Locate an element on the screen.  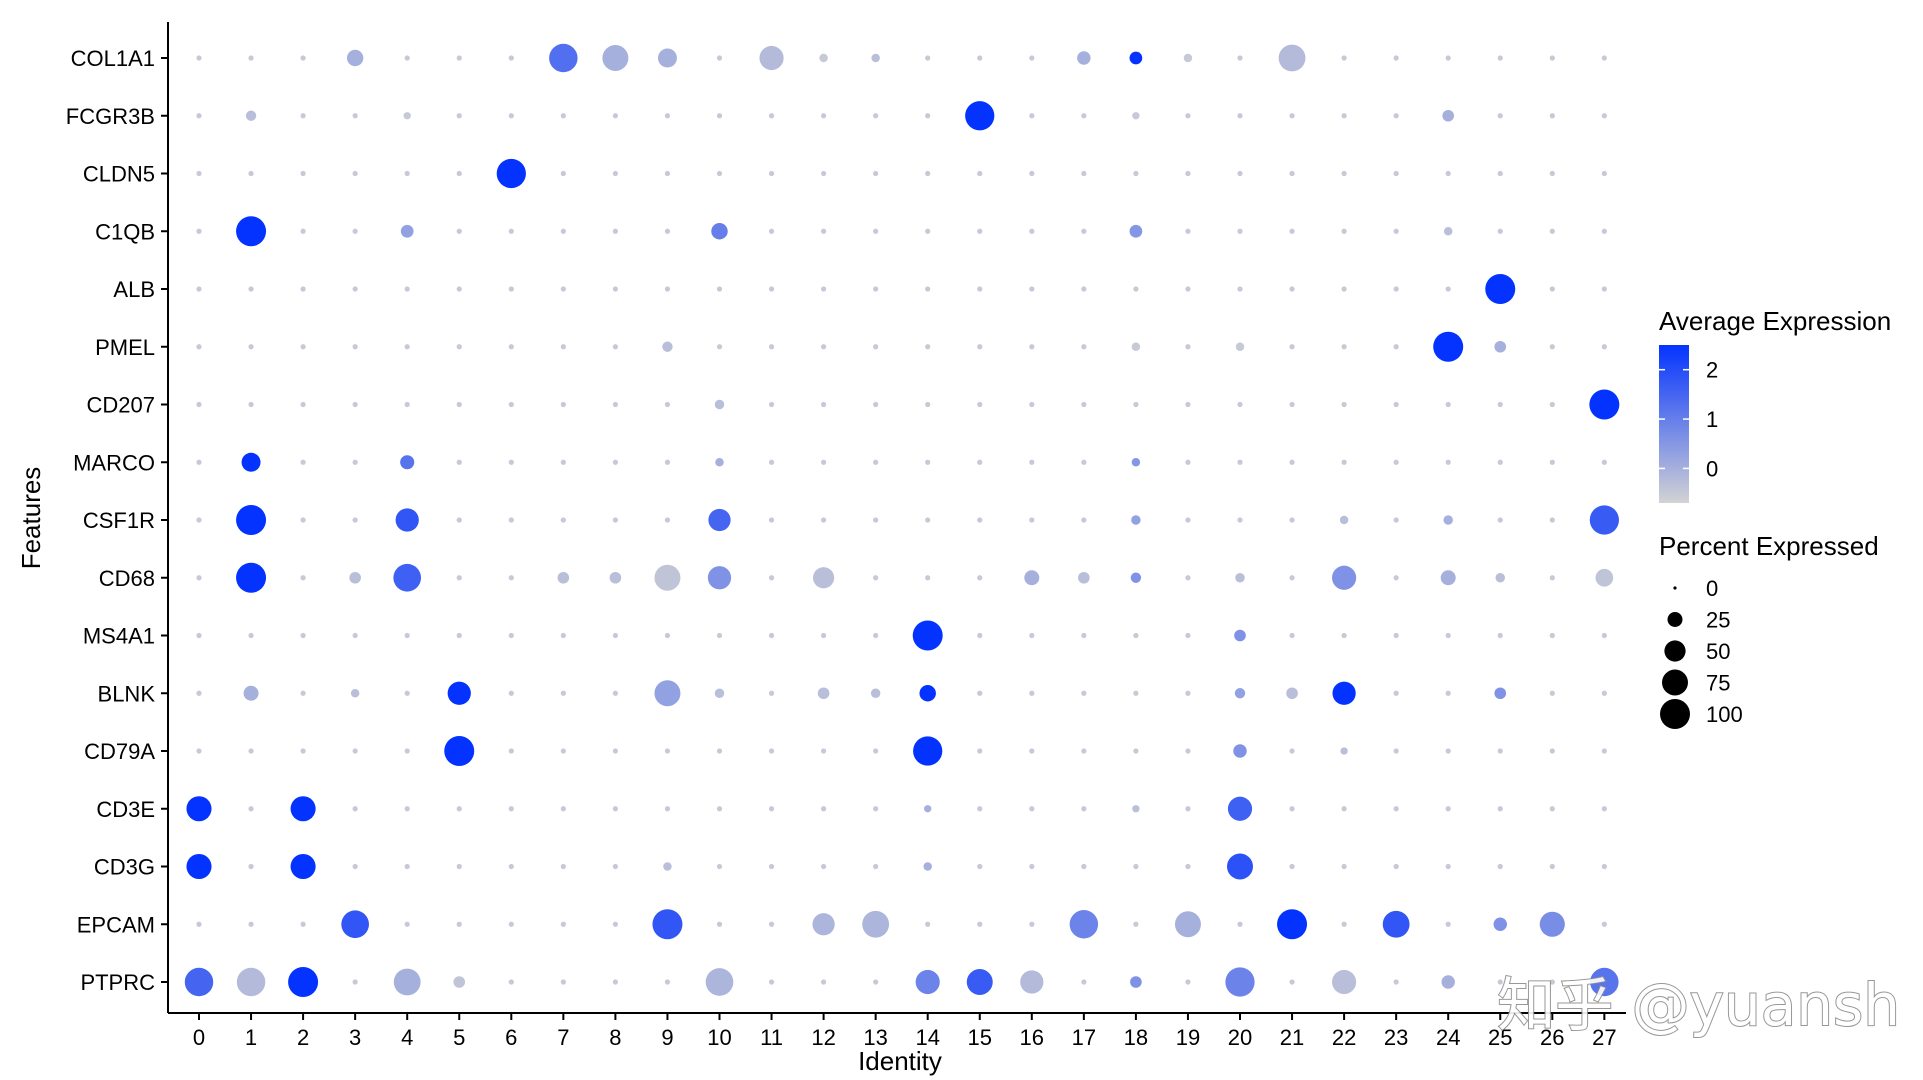
y-tick-label: EPCAM is located at coordinates (116, 924).